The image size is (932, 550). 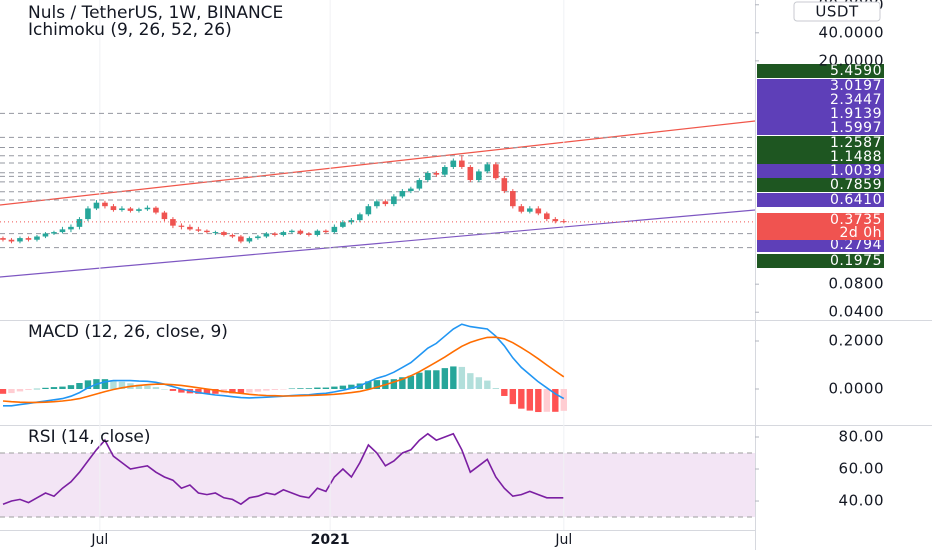 What do you see at coordinates (861, 437) in the screenshot?
I see `y-tick-label: 80.00` at bounding box center [861, 437].